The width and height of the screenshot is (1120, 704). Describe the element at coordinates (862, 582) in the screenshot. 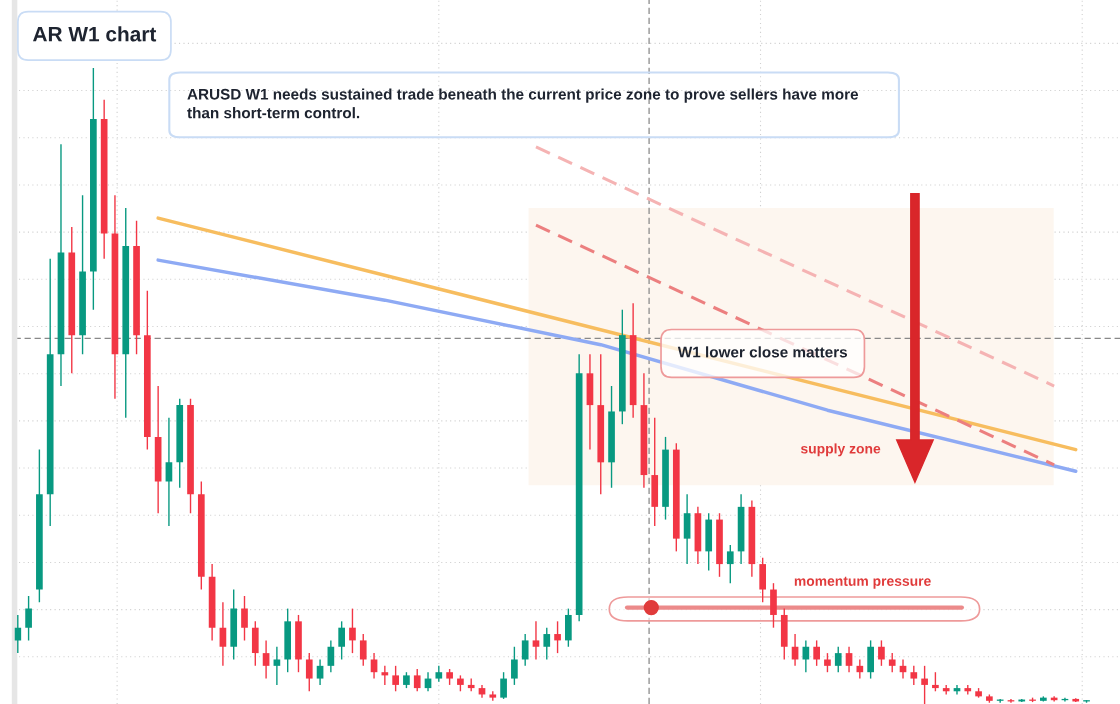

I see `annotation: momentum pressure` at that location.